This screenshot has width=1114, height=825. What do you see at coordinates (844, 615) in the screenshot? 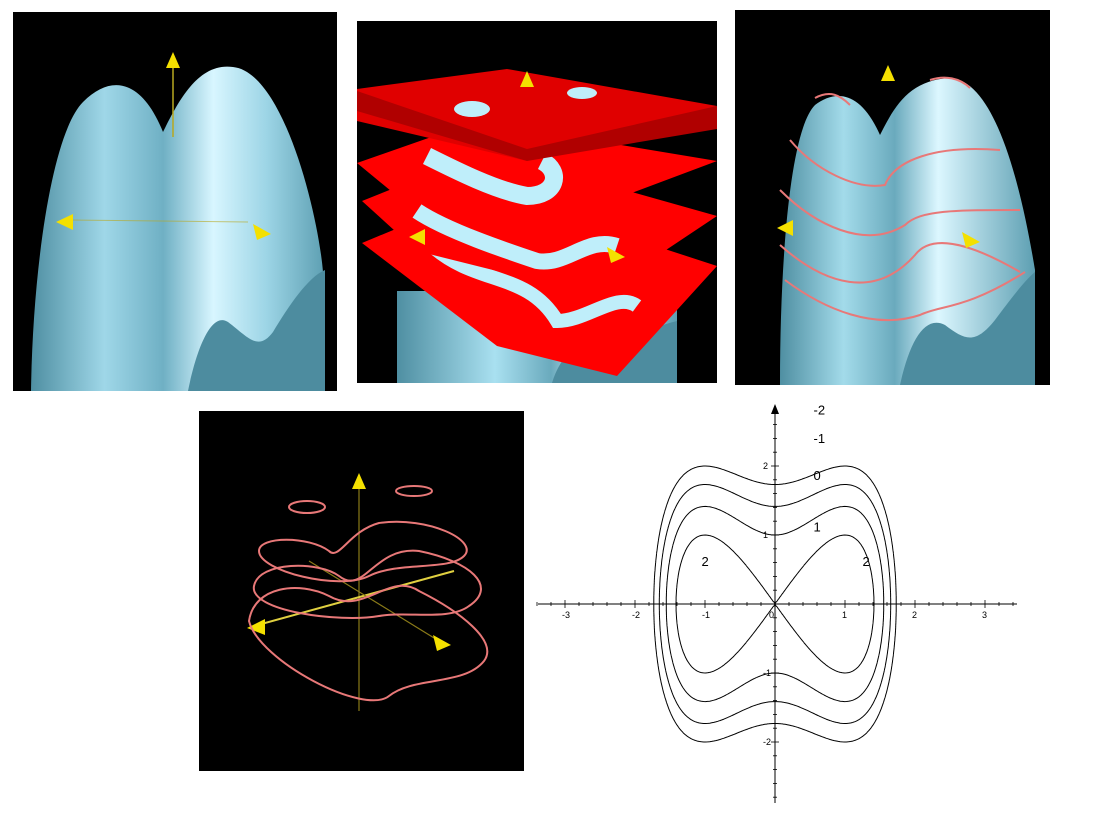
I see `x-tick-label: 1` at bounding box center [844, 615].